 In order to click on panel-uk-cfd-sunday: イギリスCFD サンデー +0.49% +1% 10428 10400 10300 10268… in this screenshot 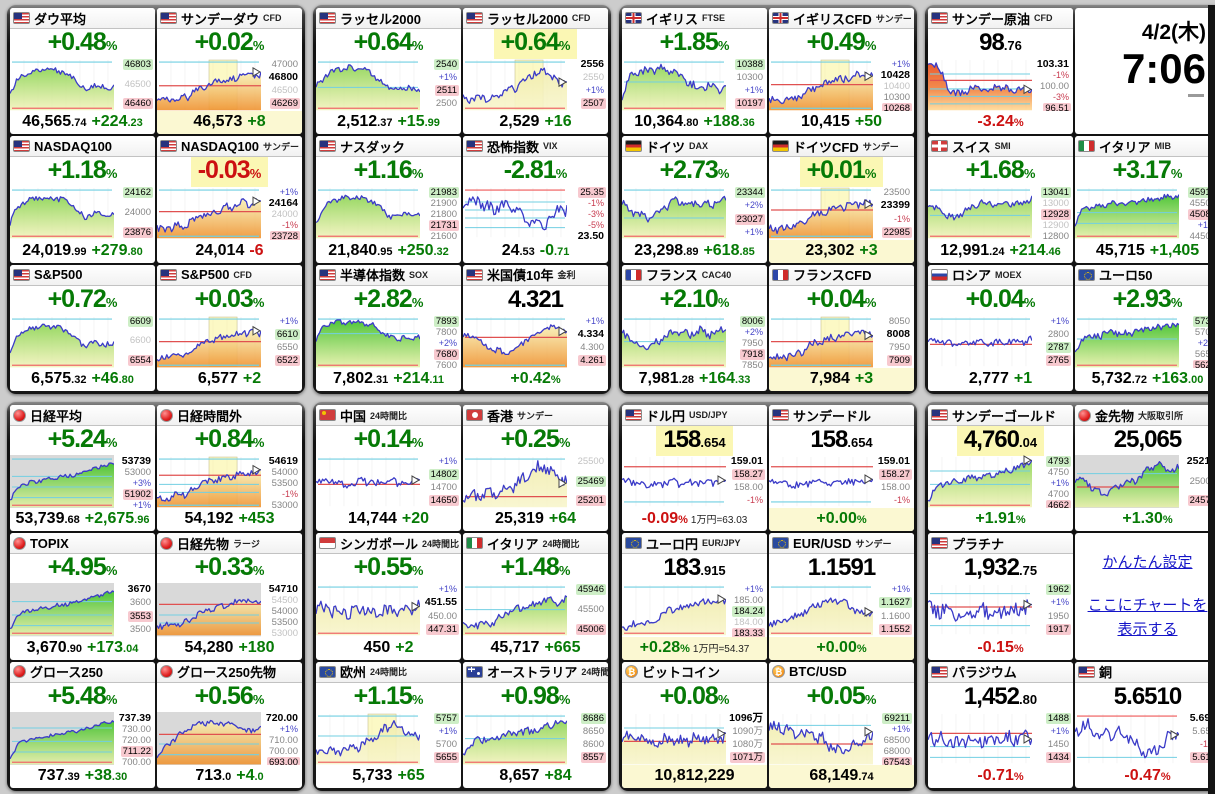, I will do `click(841, 71)`.